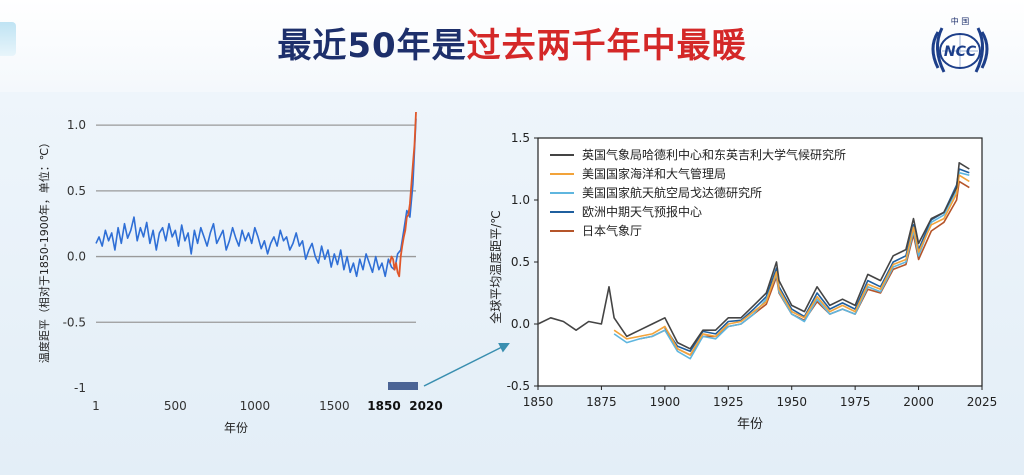 The height and width of the screenshot is (475, 1024). Describe the element at coordinates (255, 406) in the screenshot. I see `x-tick-label: 1000` at that location.